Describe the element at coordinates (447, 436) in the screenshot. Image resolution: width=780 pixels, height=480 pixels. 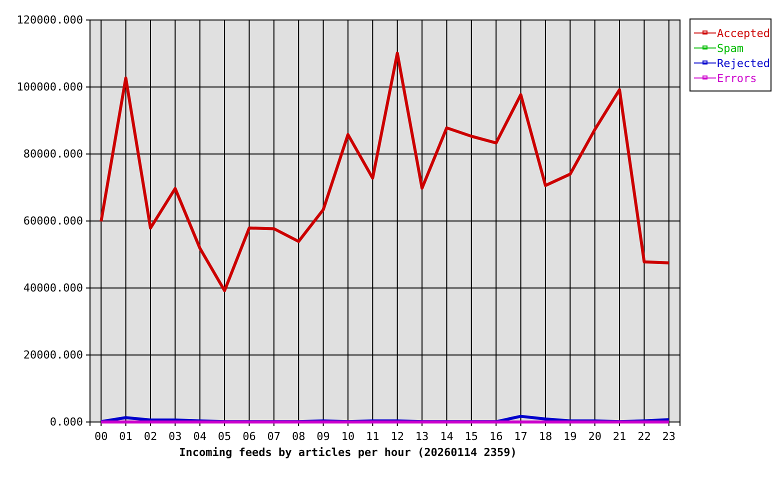
I see `x-tick-label: 14` at that location.